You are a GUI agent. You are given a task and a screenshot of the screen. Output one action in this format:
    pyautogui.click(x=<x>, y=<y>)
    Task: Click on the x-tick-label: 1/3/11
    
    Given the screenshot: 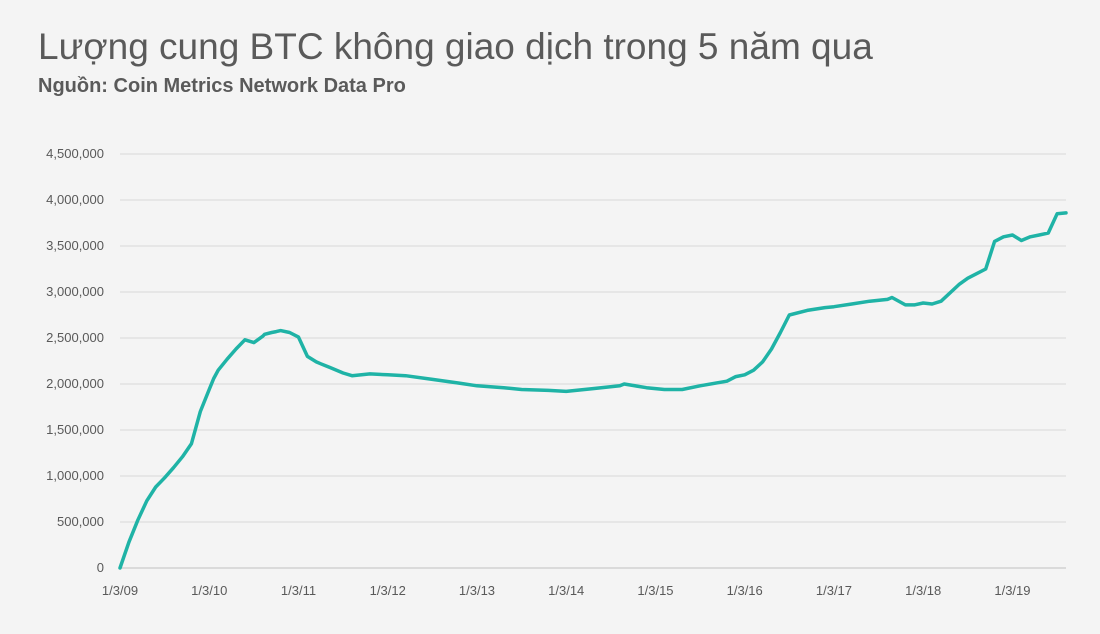 What is the action you would take?
    pyautogui.click(x=298, y=590)
    